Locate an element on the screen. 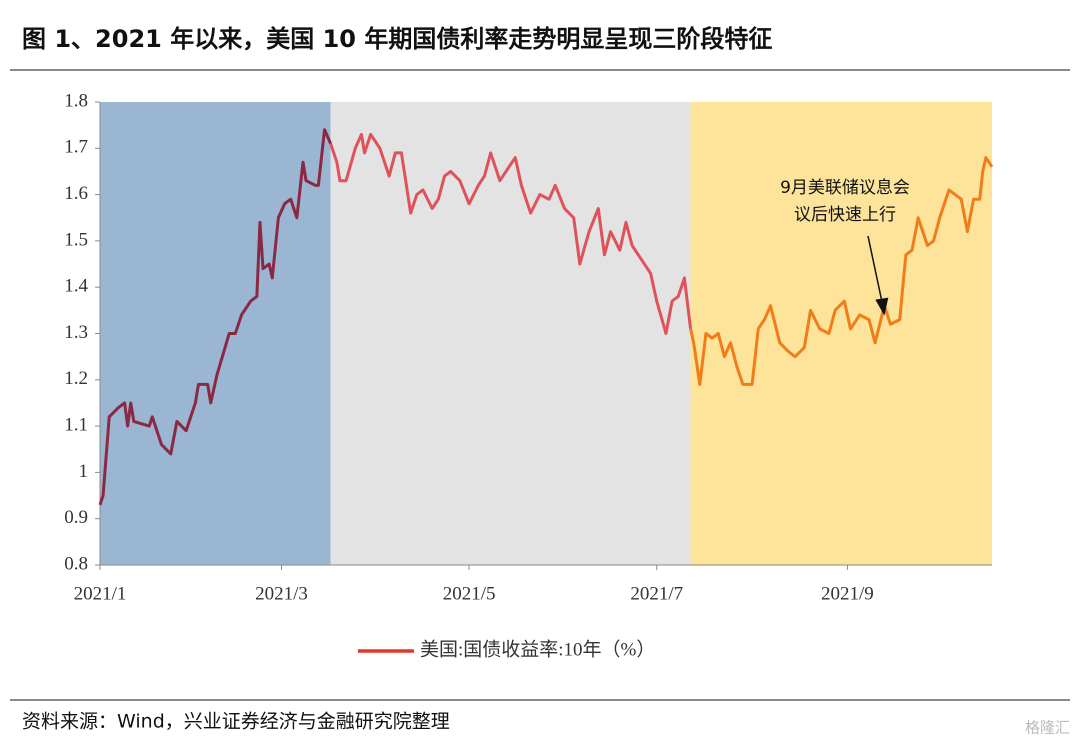  x-tick-label: 2021/9 is located at coordinates (847, 593).